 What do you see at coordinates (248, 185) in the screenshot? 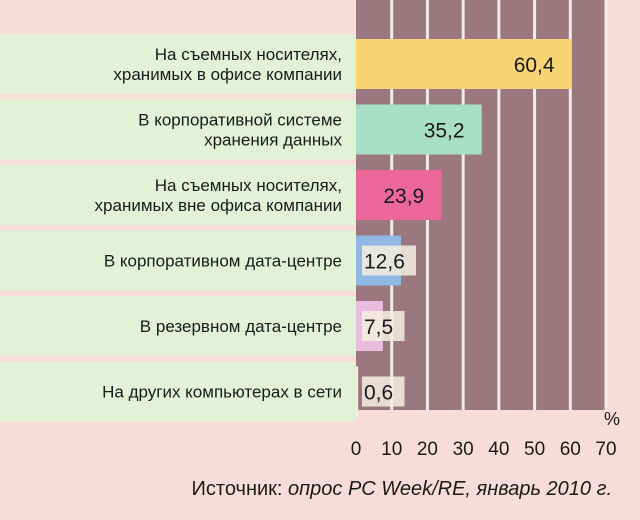
I see `category-label-2-0: На съемных носителях,` at bounding box center [248, 185].